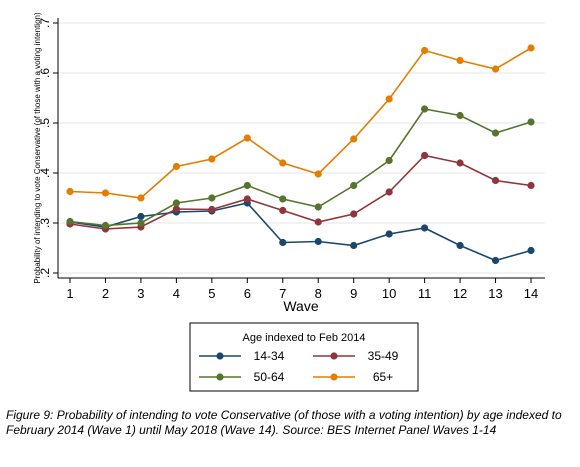 The width and height of the screenshot is (580, 467). I want to click on legend-title: Age indexed to Feb 2014, so click(304, 338).